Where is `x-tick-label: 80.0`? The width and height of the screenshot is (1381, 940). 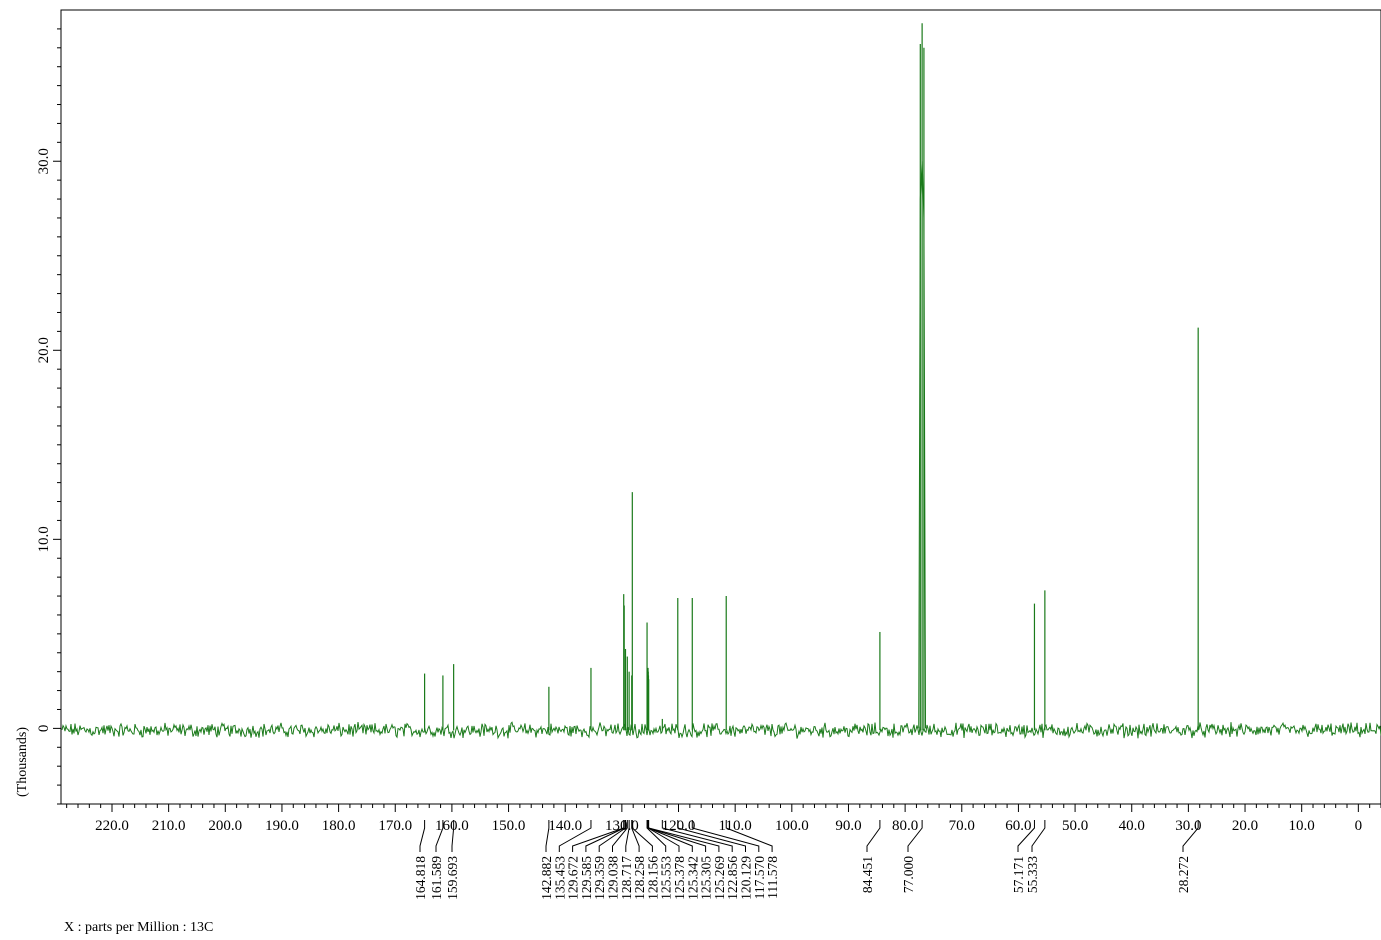
x-tick-label: 80.0 is located at coordinates (905, 826).